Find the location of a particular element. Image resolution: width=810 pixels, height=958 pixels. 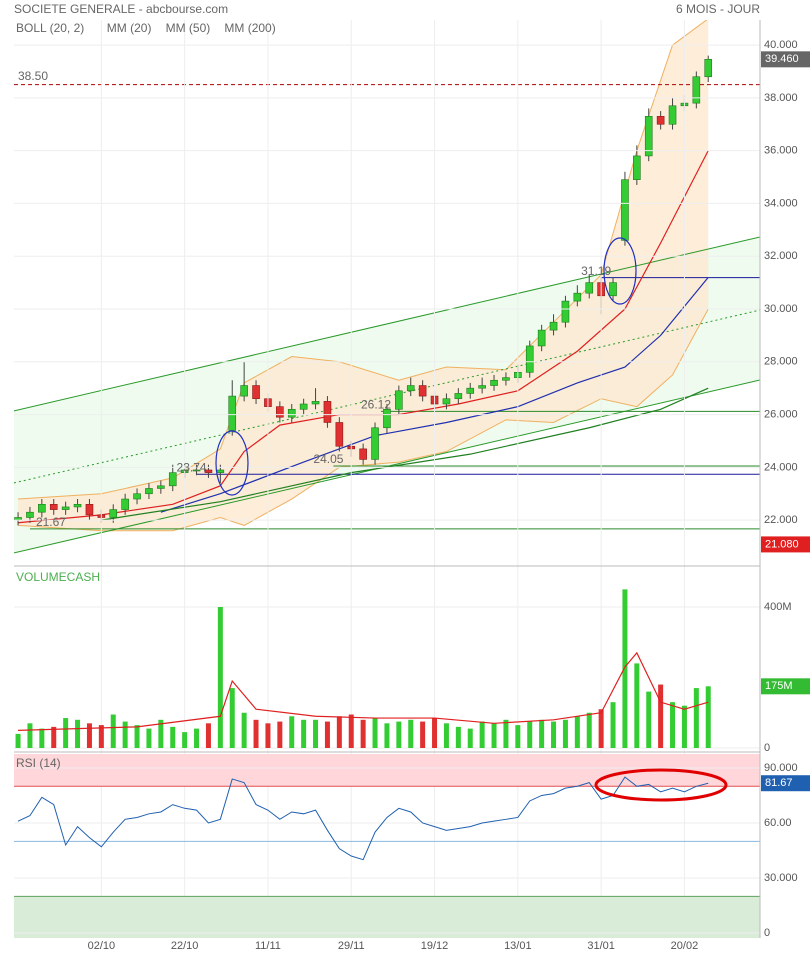

price-box is located at coordinates (785, 59).